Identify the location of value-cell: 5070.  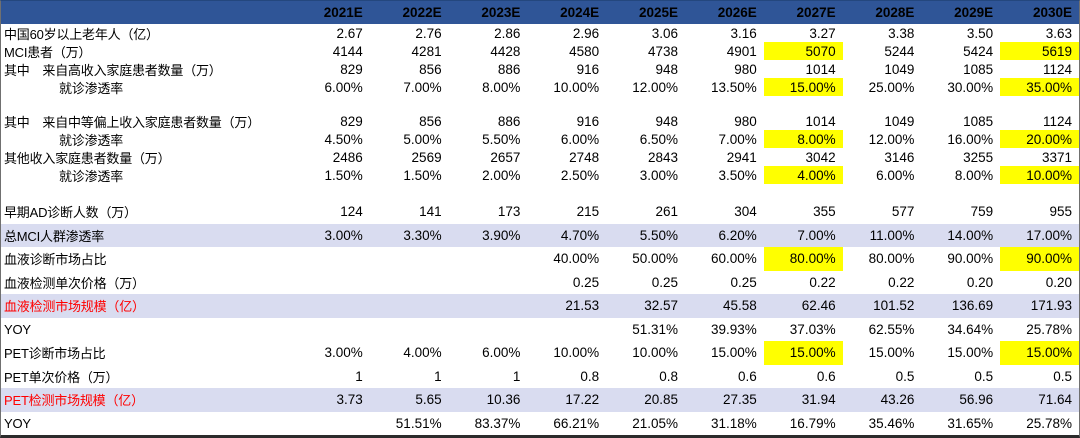
(803, 51).